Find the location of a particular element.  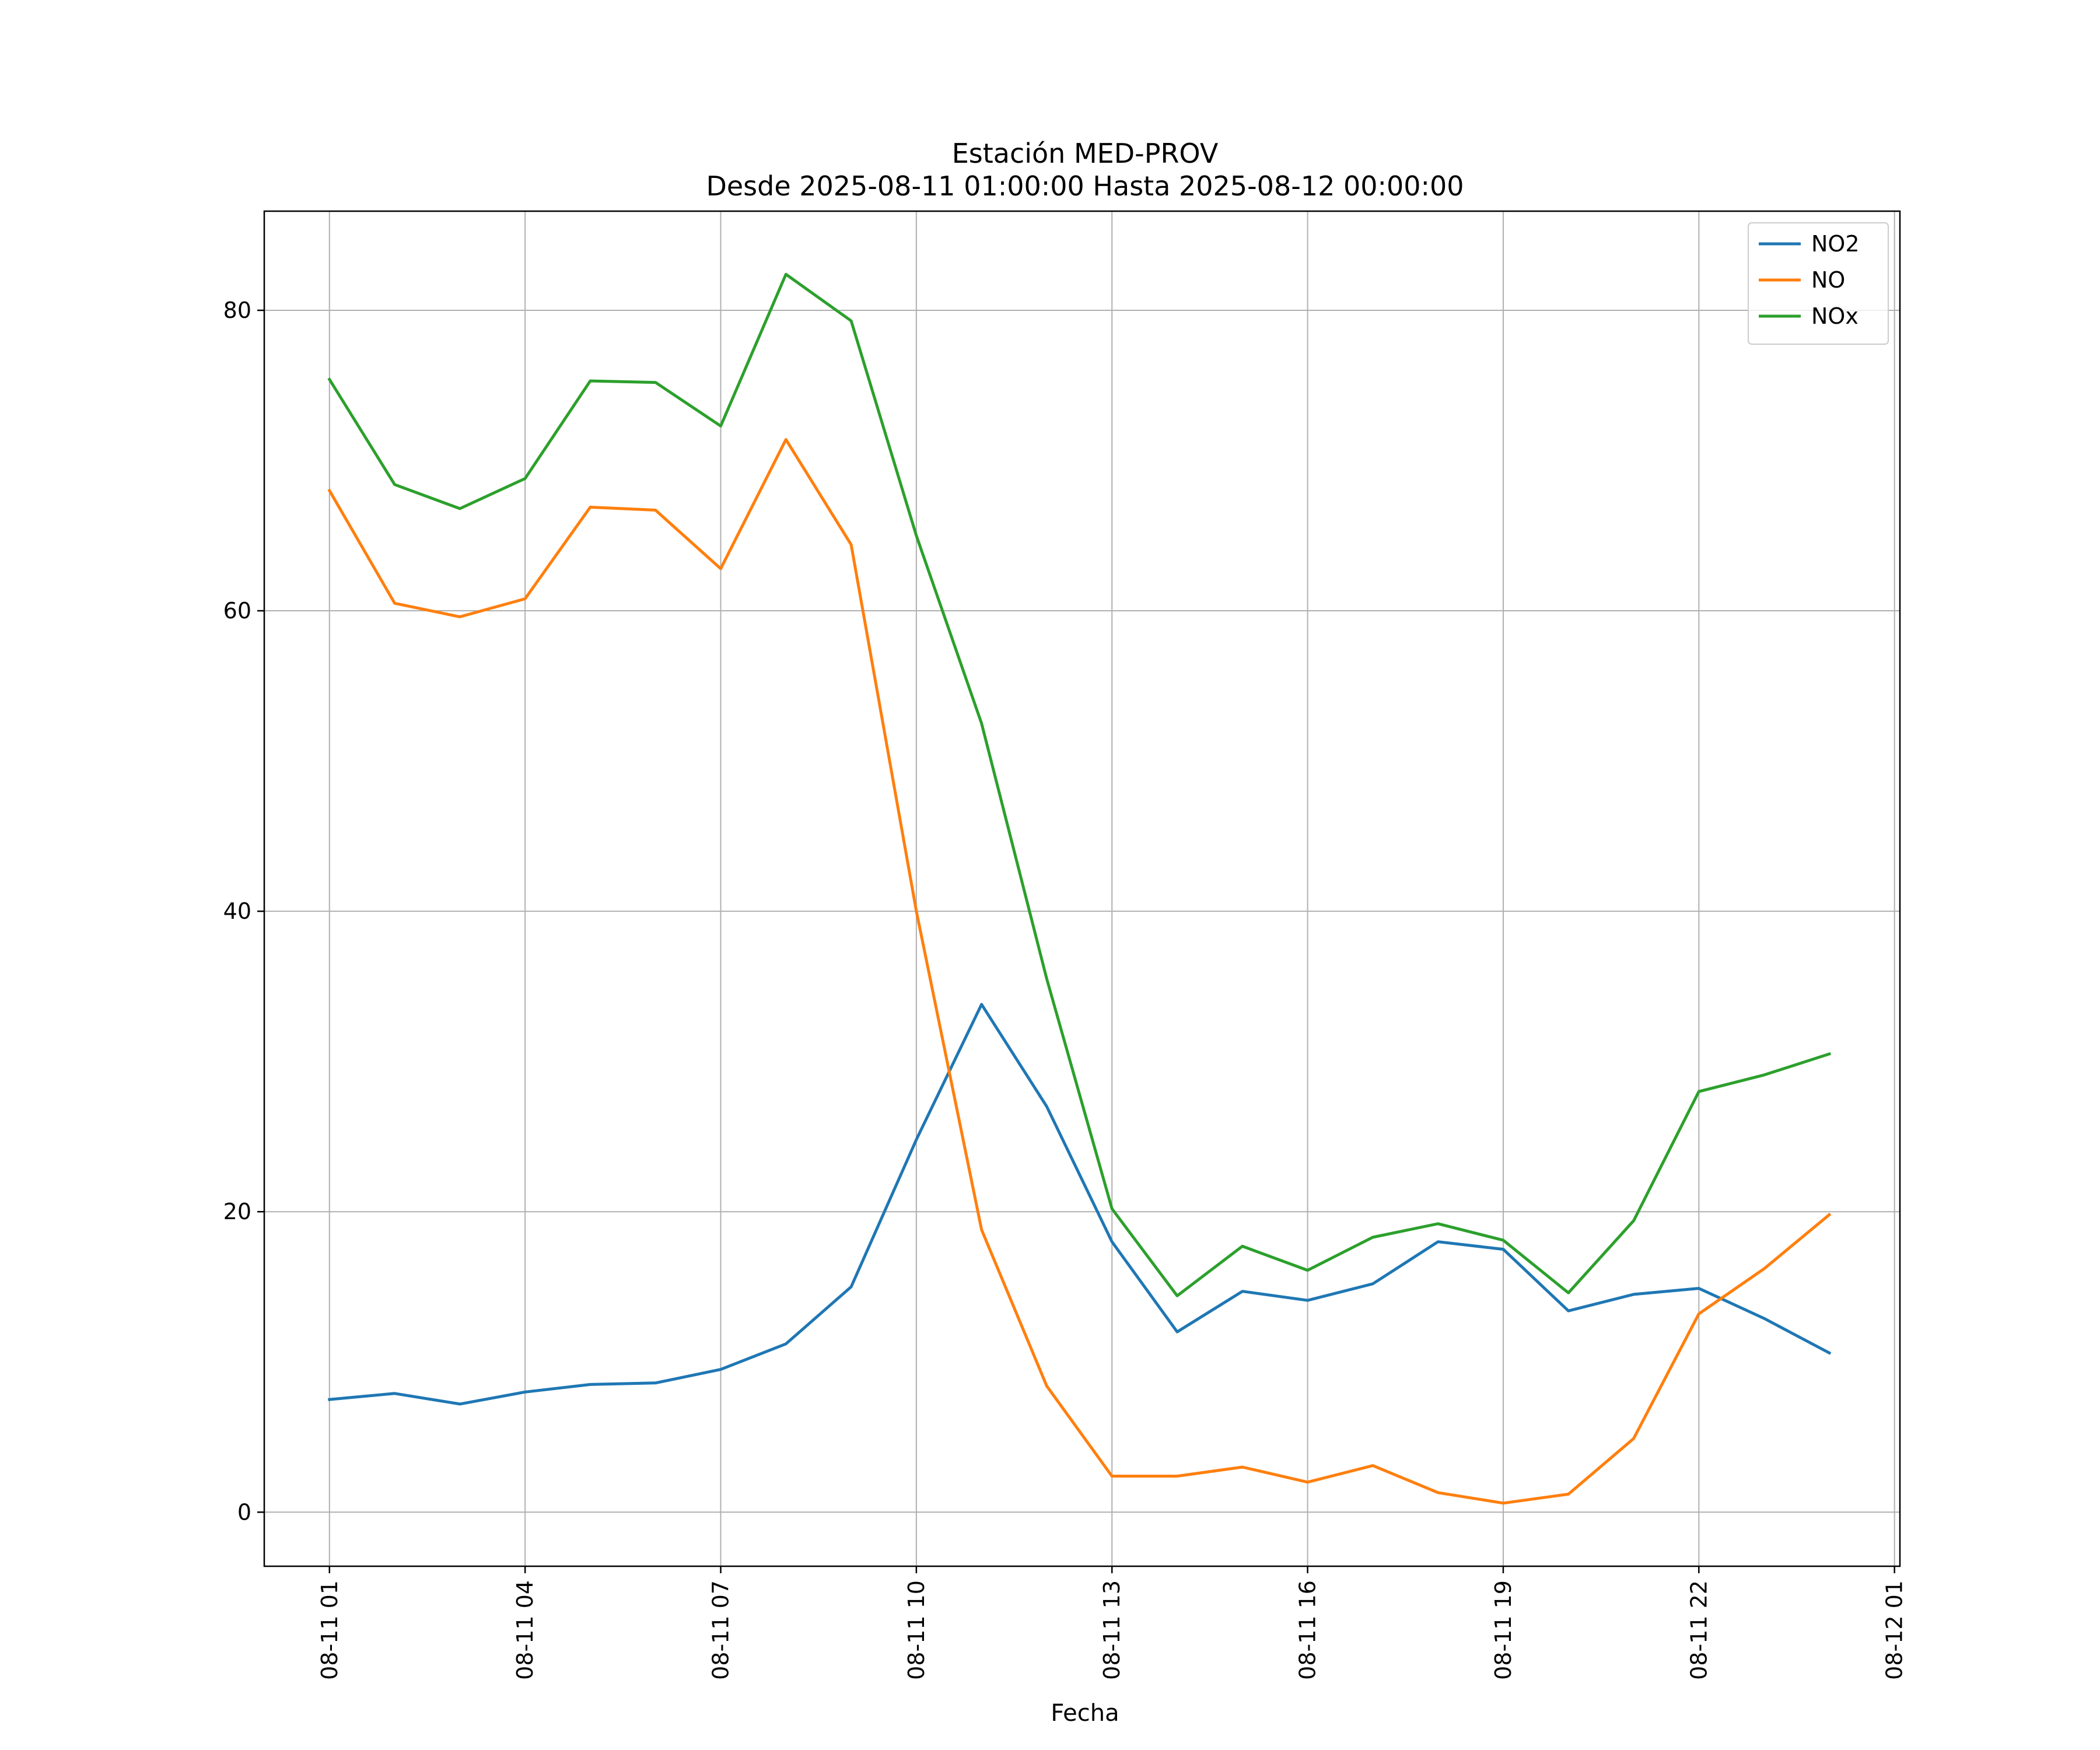

x-tick-label: 08-11 13 is located at coordinates (1112, 1630).